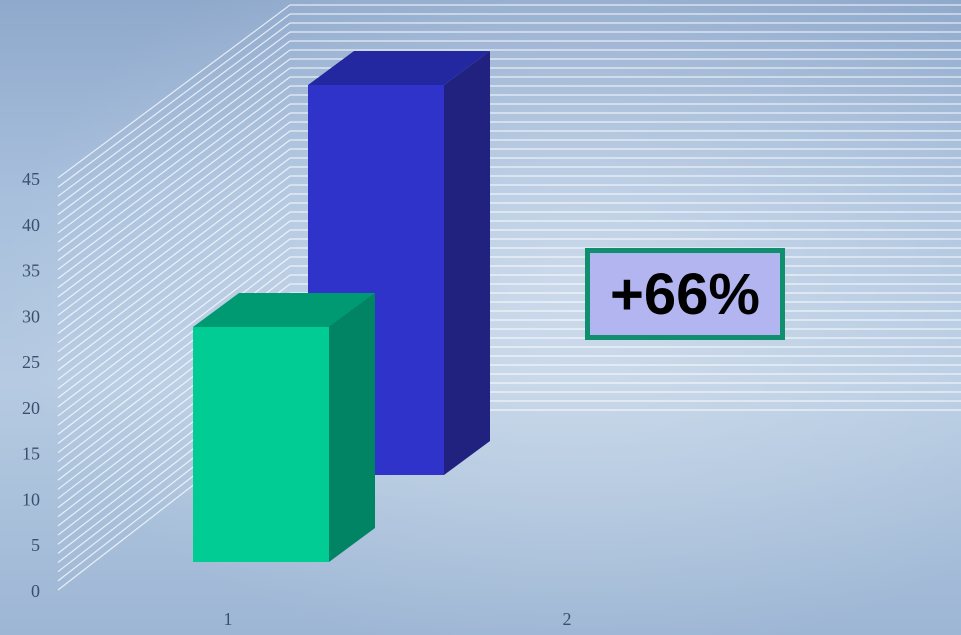 This screenshot has height=635, width=961. Describe the element at coordinates (31, 385) in the screenshot. I see `y-tick-labels: 0 5 10 15 20 25 30 35 40 45` at that location.